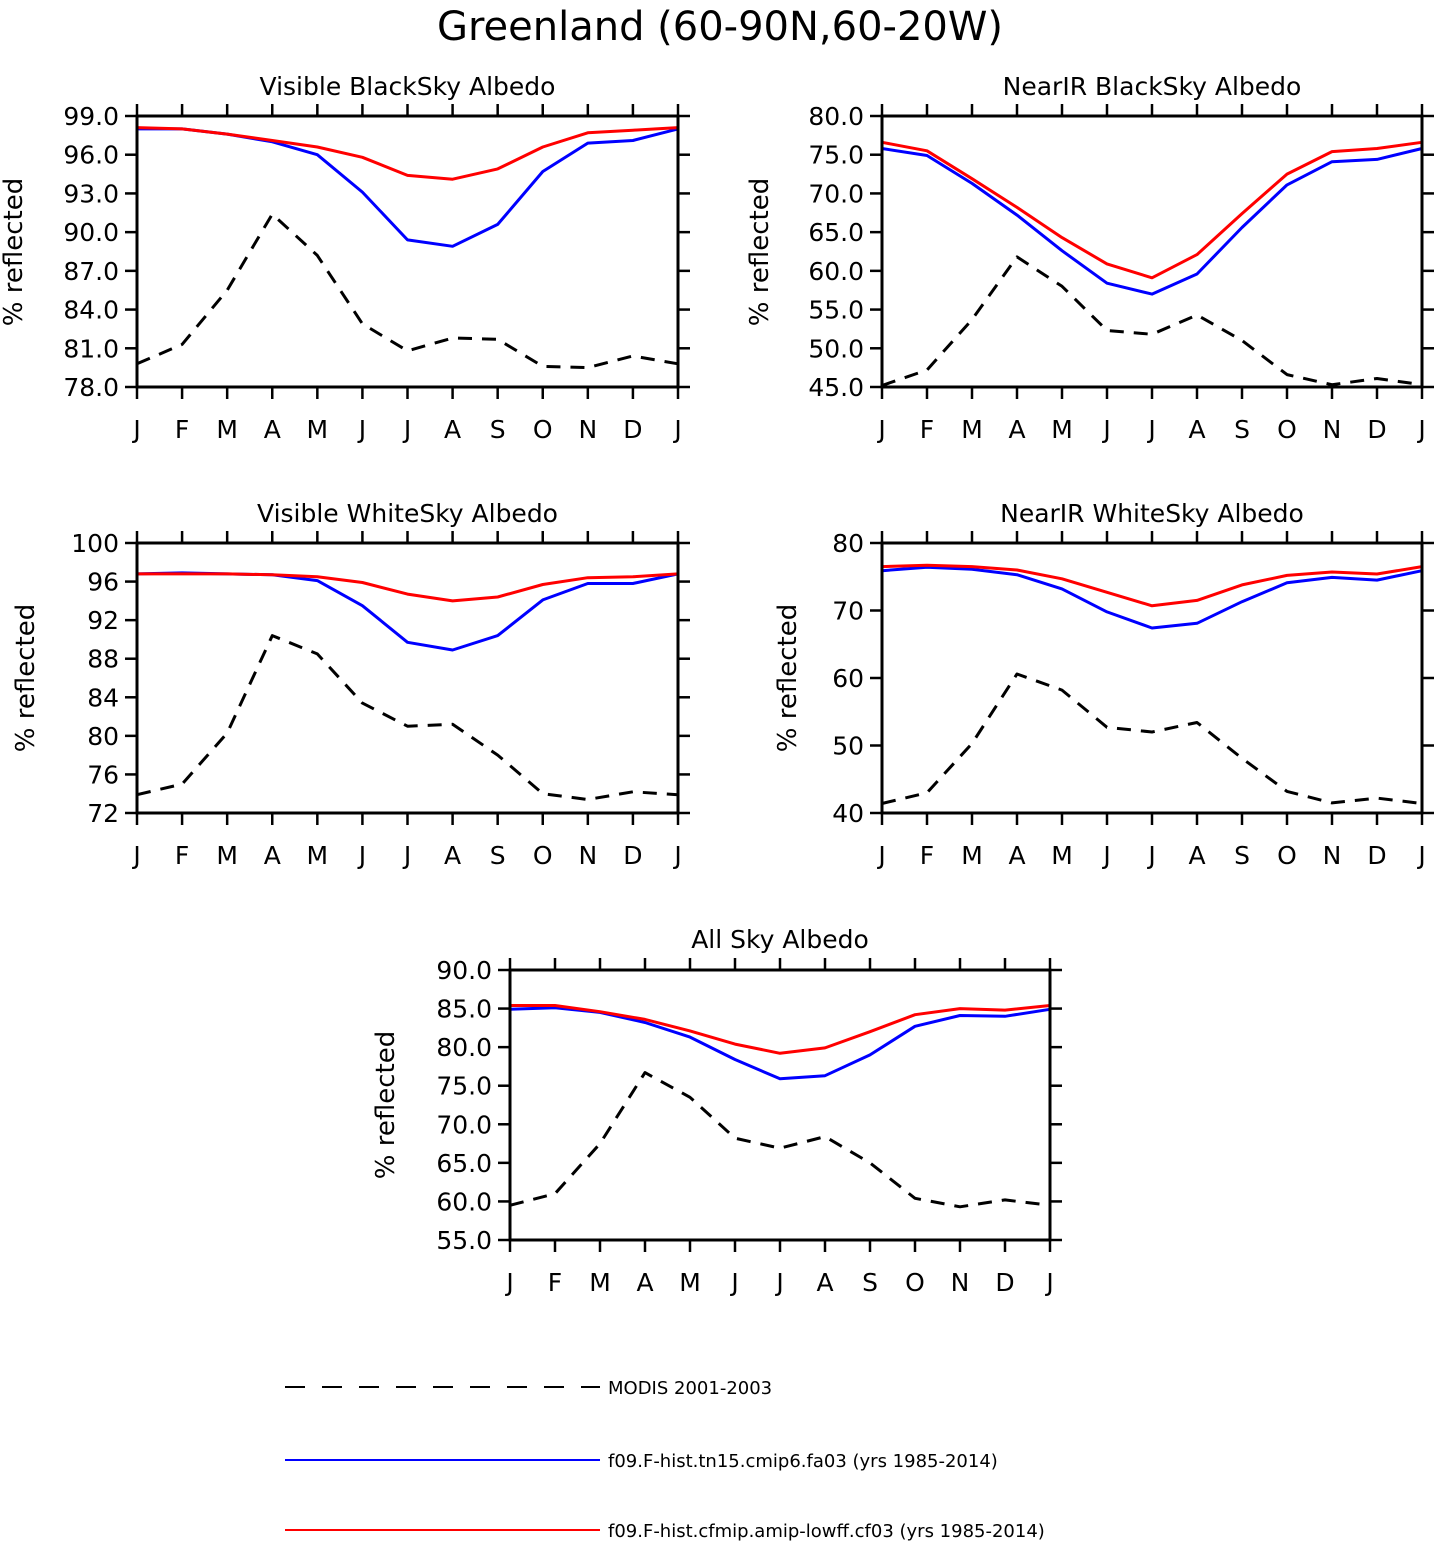 Image resolution: width=1439 pixels, height=1544 pixels. I want to click on y-tick-label: 93.0, so click(91, 193).